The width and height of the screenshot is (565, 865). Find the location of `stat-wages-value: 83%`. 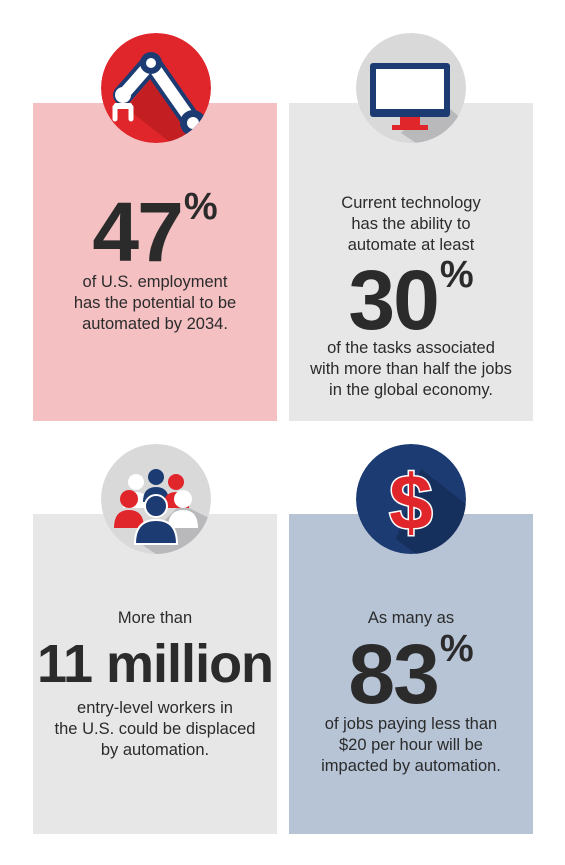

stat-wages-value: 83% is located at coordinates (411, 674).